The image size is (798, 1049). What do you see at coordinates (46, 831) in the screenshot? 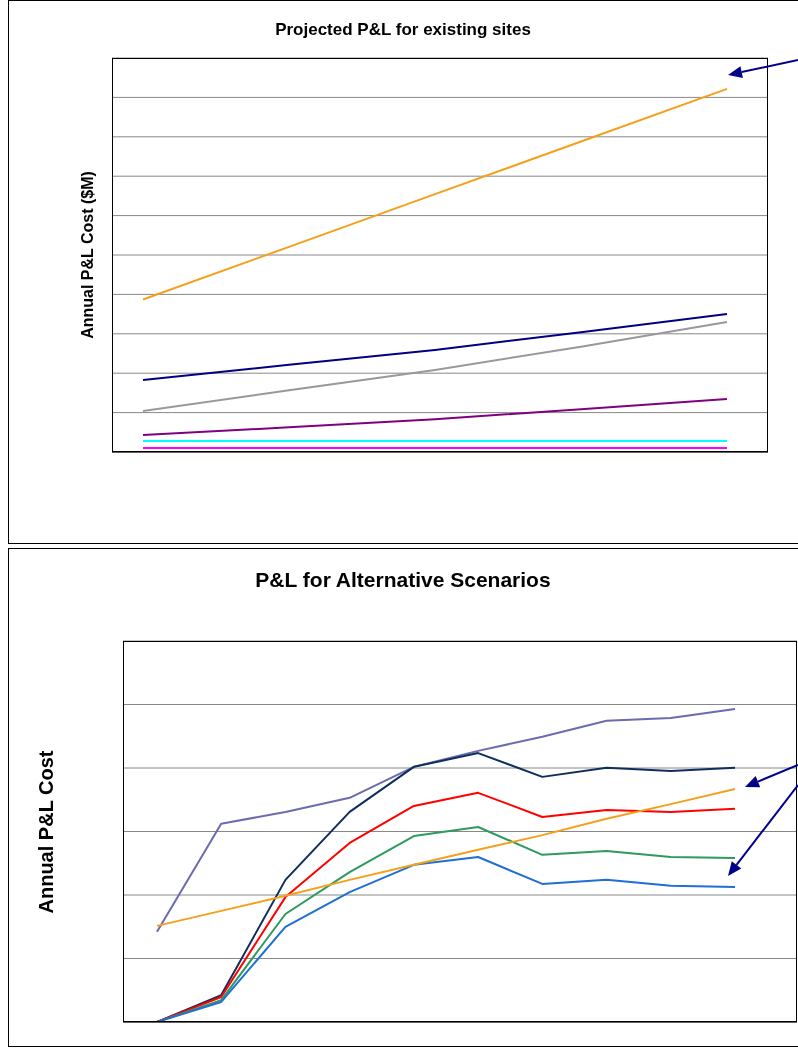
I see `y-axis-title: Annual P&L Cost` at bounding box center [46, 831].